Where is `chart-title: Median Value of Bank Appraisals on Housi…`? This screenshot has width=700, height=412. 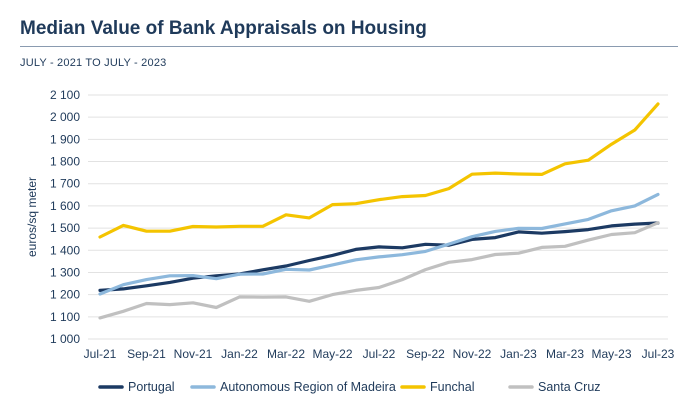 chart-title: Median Value of Bank Appraisals on Housi… is located at coordinates (223, 28).